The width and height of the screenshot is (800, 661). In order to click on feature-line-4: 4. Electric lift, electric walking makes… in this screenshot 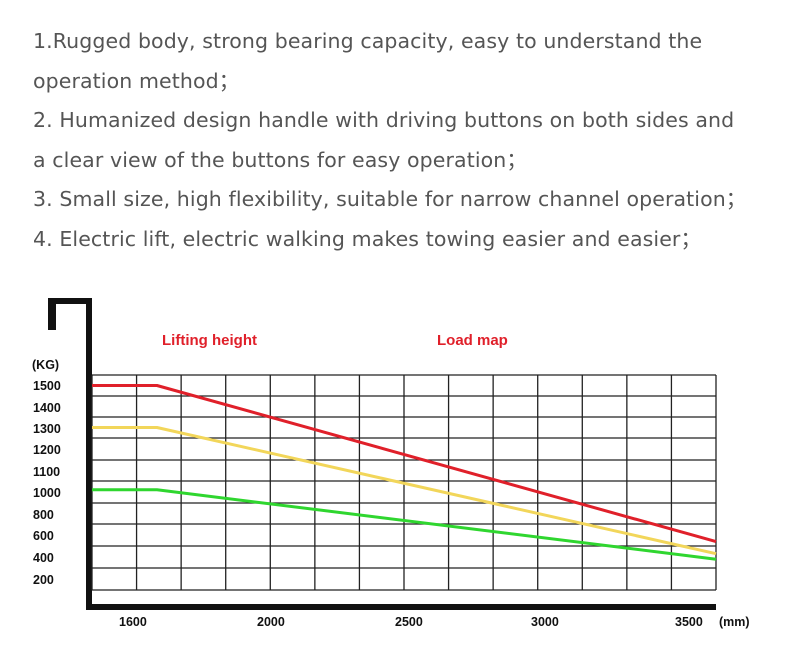, I will do `click(367, 238)`.